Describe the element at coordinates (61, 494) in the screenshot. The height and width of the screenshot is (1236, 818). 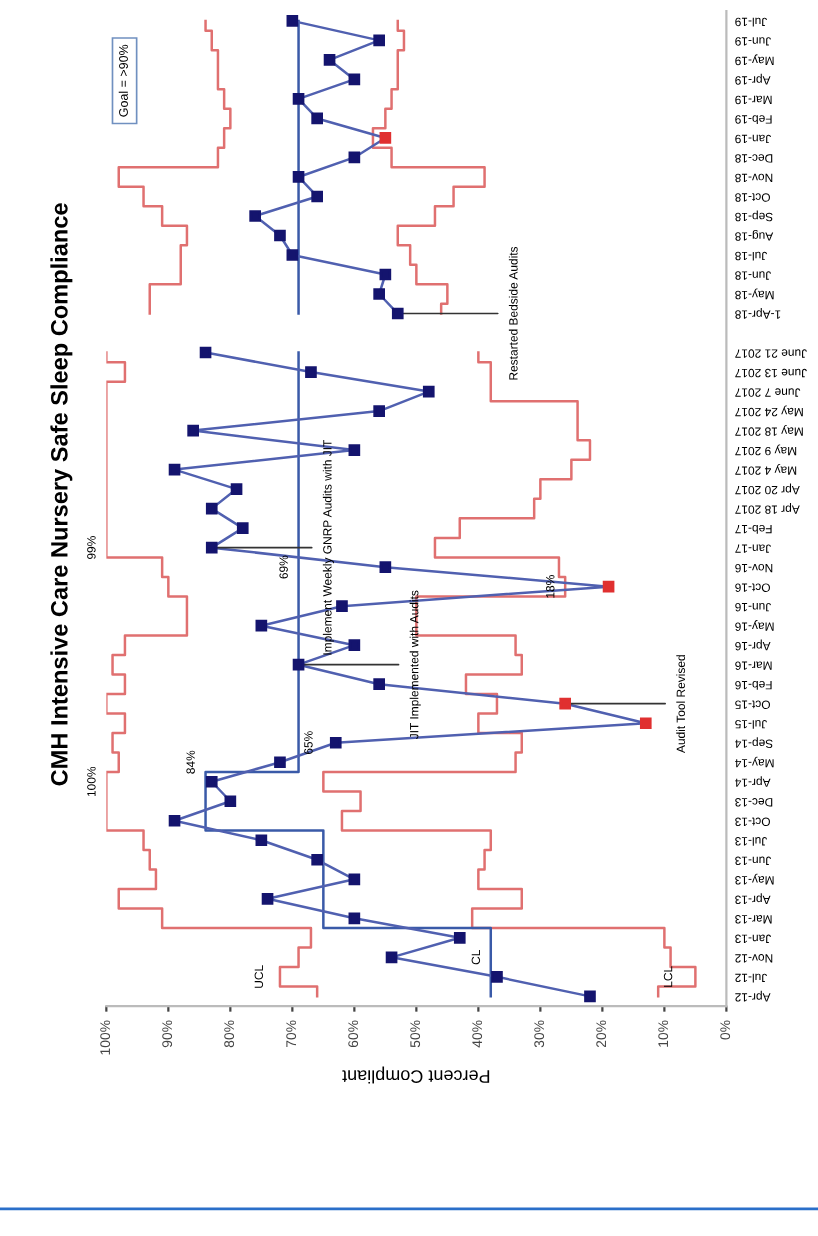
I see `text: CMH Intensive Care Nursery Safe Sleep Compliance` at that location.